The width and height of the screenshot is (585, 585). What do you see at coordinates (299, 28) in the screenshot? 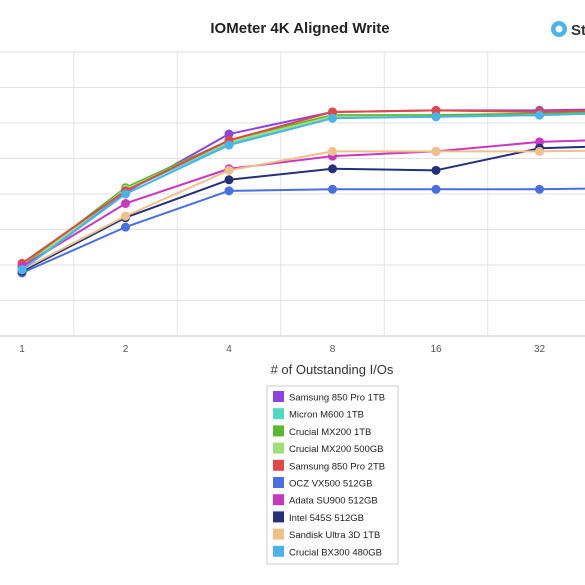
I see `chart-title: IOMeter 4K Aligned Write` at bounding box center [299, 28].